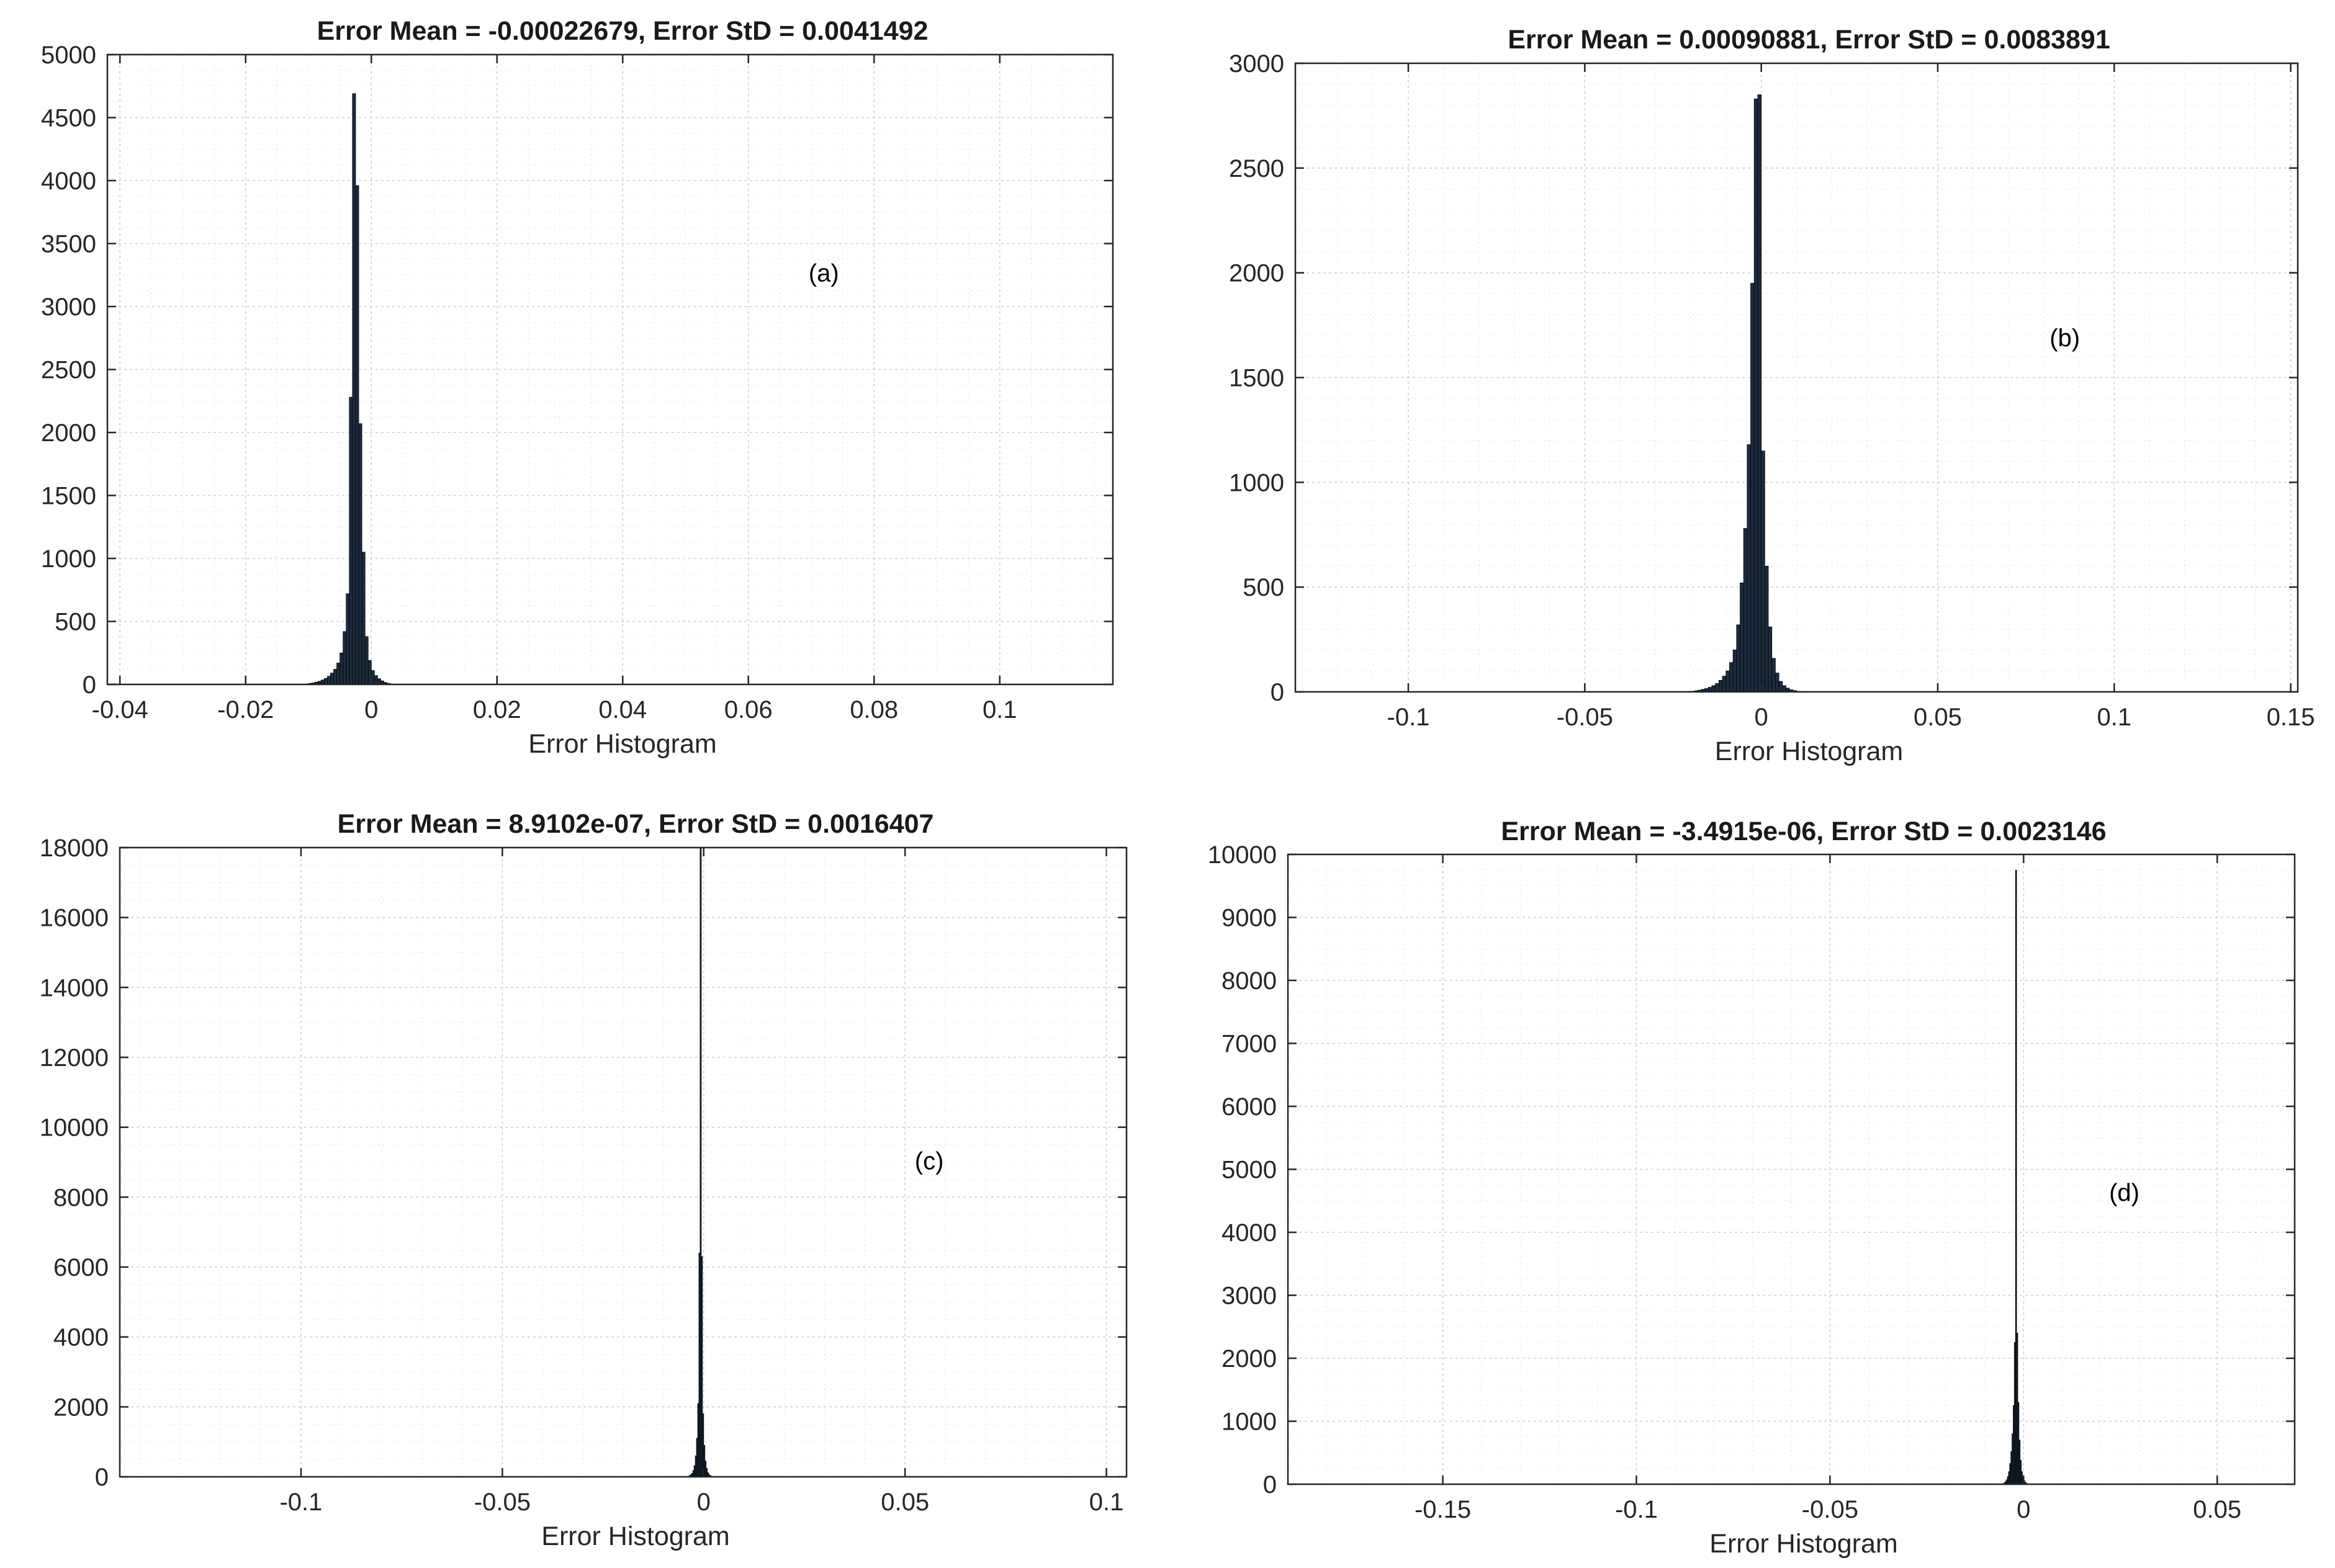 This screenshot has width=2335, height=1568. I want to click on panel-annotation: (b), so click(2064, 338).